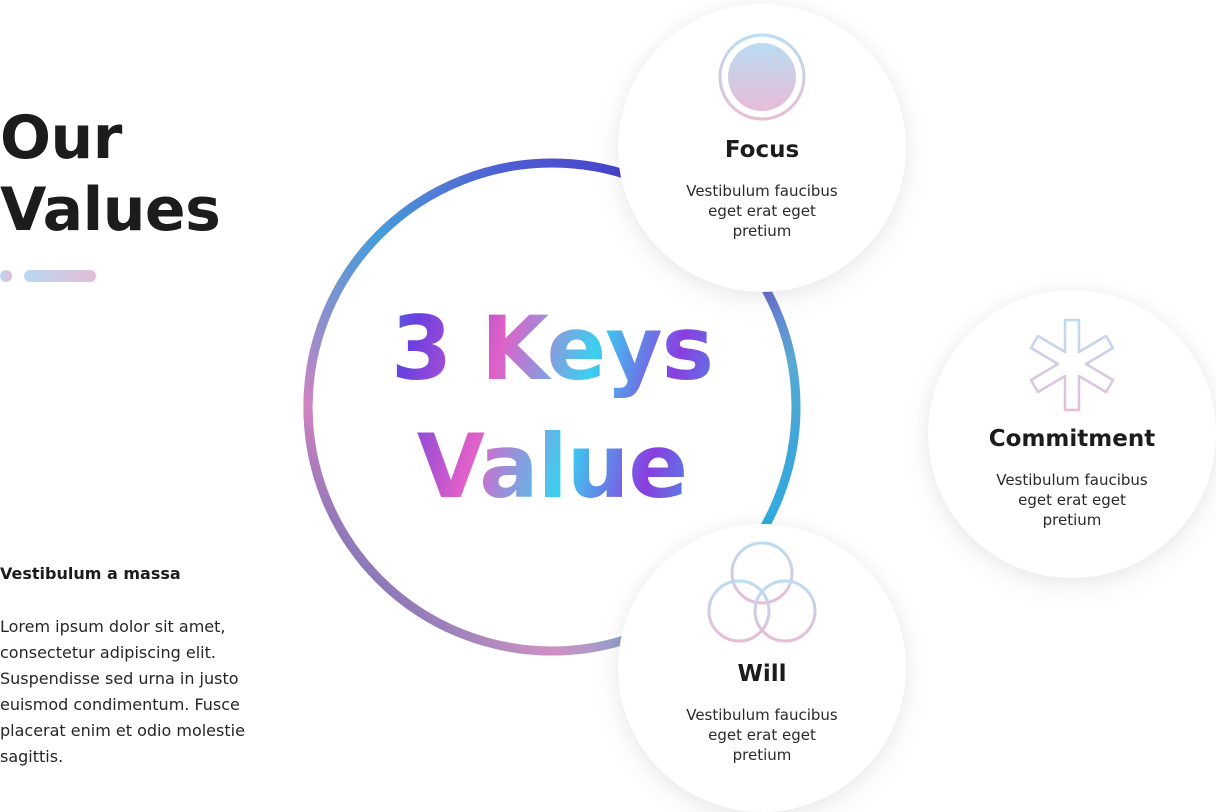 This screenshot has width=1216, height=812. Describe the element at coordinates (61, 138) in the screenshot. I see `title-line-1: Our` at that location.